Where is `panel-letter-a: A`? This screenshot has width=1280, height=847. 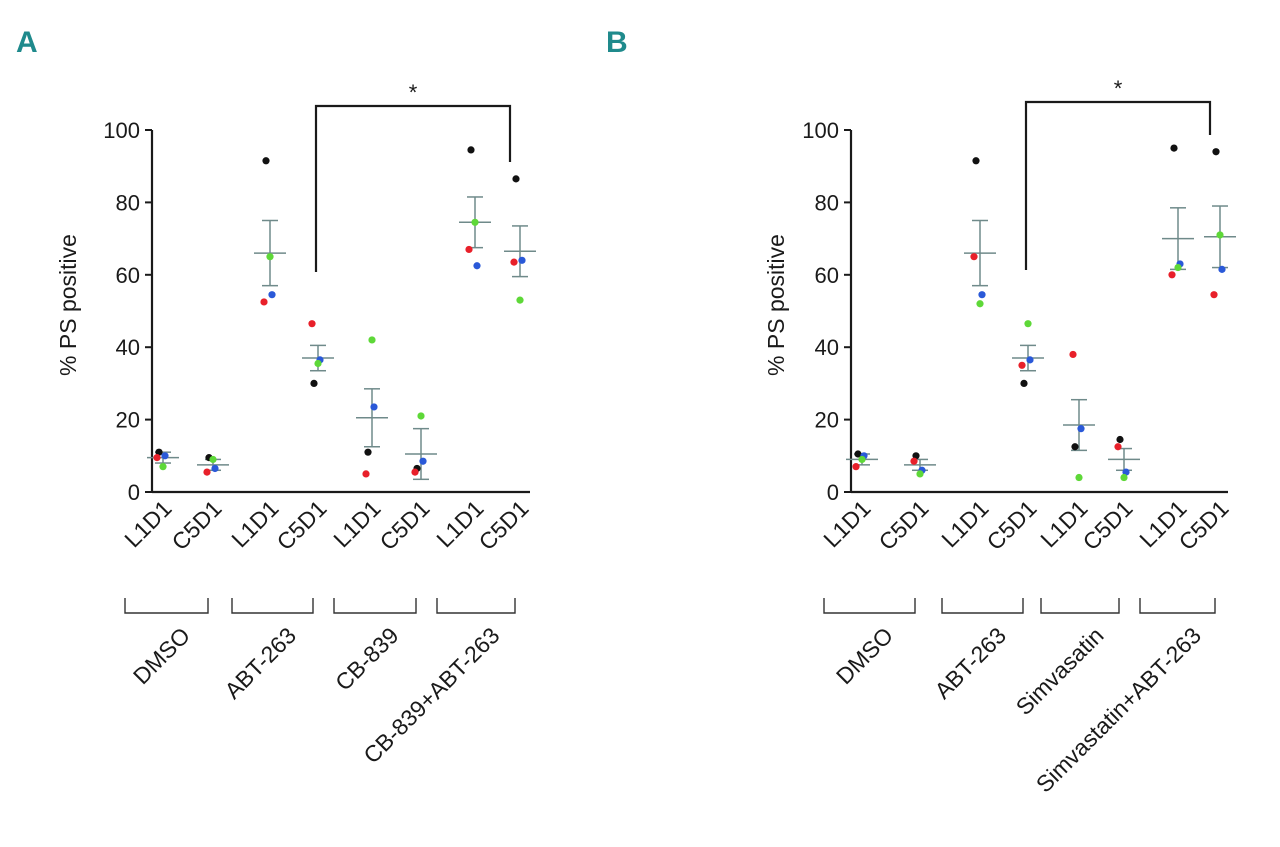
panel-letter-a: A is located at coordinates (27, 42).